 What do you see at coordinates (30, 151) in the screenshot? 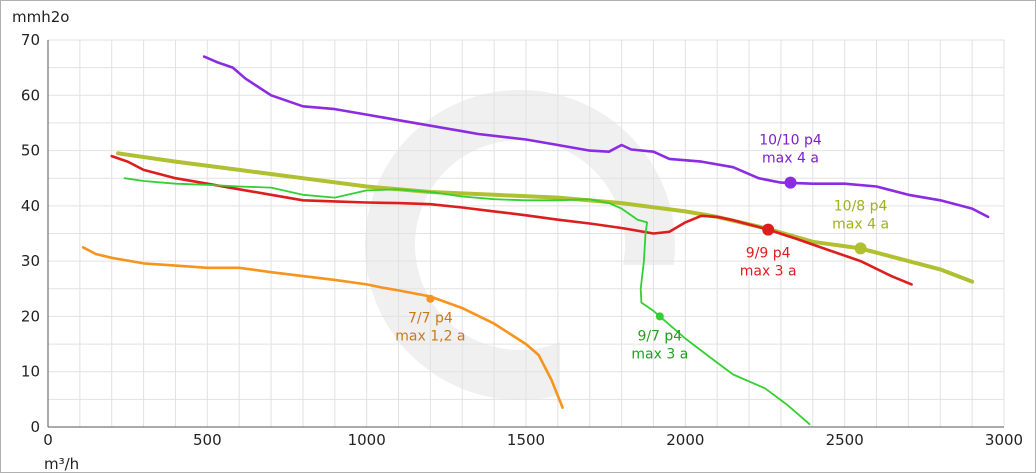
I see `y-tick-label: 50` at bounding box center [30, 151].